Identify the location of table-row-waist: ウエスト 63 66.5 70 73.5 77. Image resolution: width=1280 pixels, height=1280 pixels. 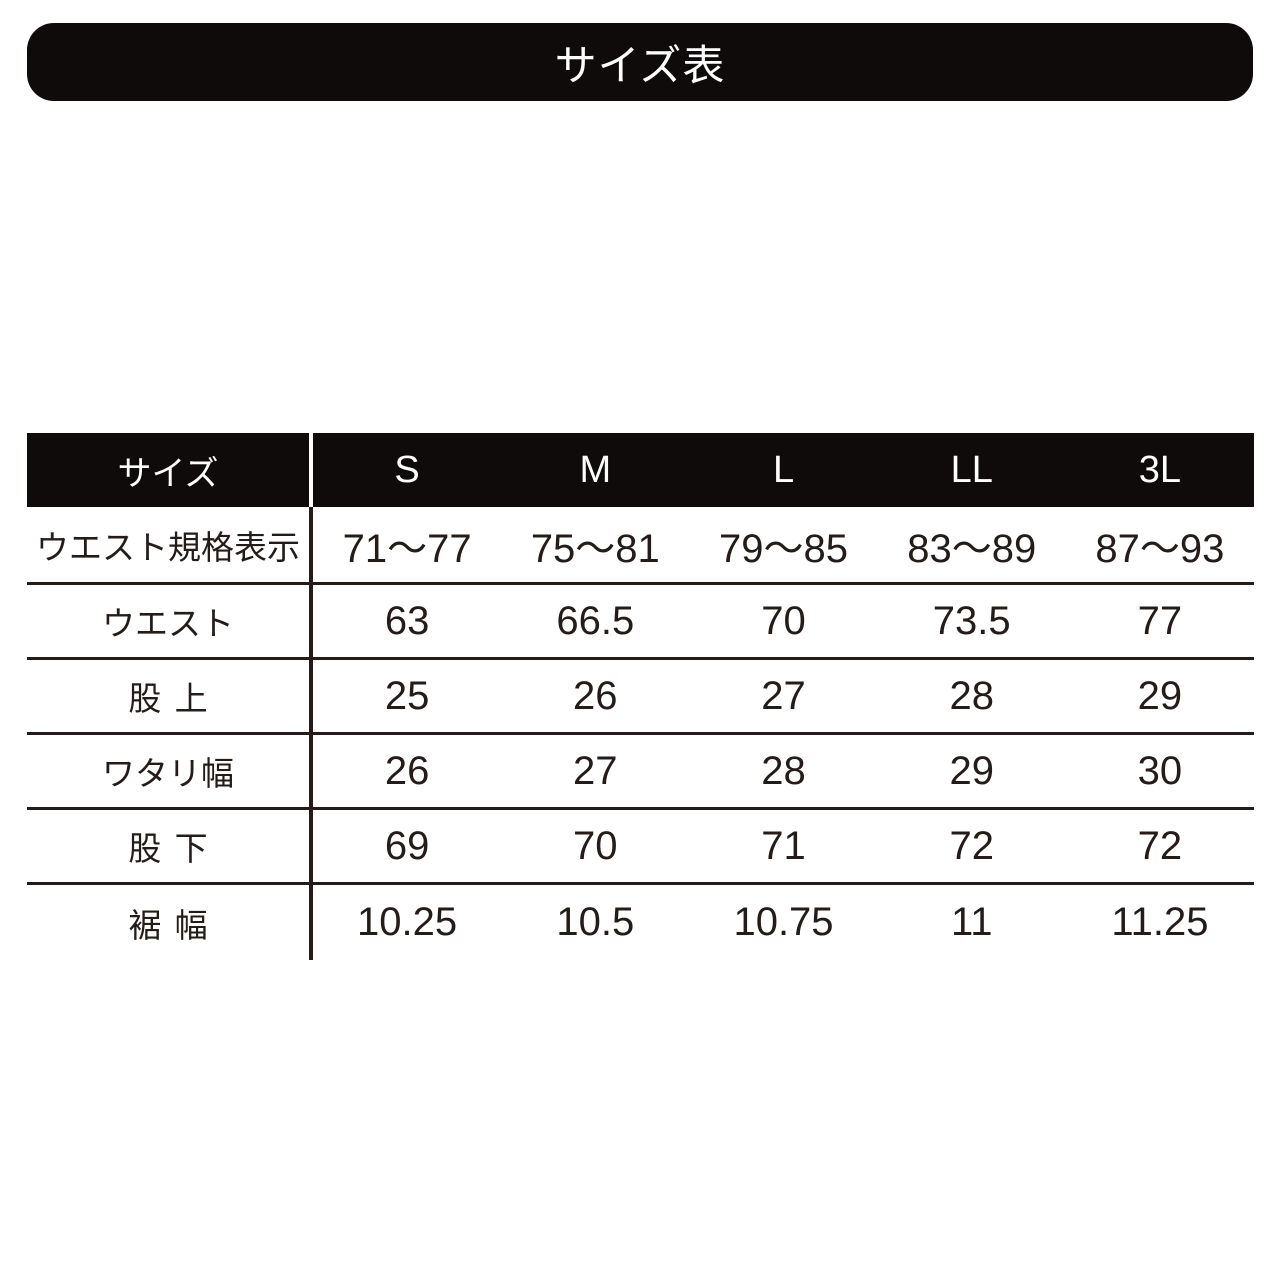
(640, 619).